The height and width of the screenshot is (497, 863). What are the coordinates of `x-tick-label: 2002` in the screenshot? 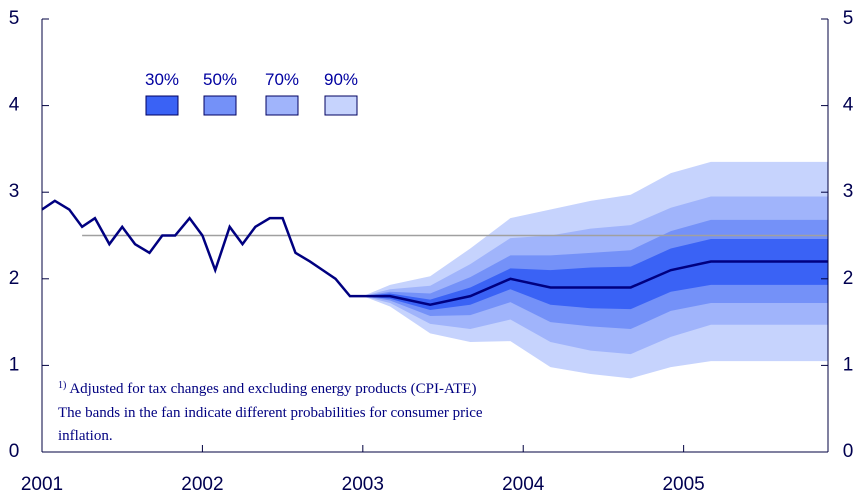 It's located at (202, 484).